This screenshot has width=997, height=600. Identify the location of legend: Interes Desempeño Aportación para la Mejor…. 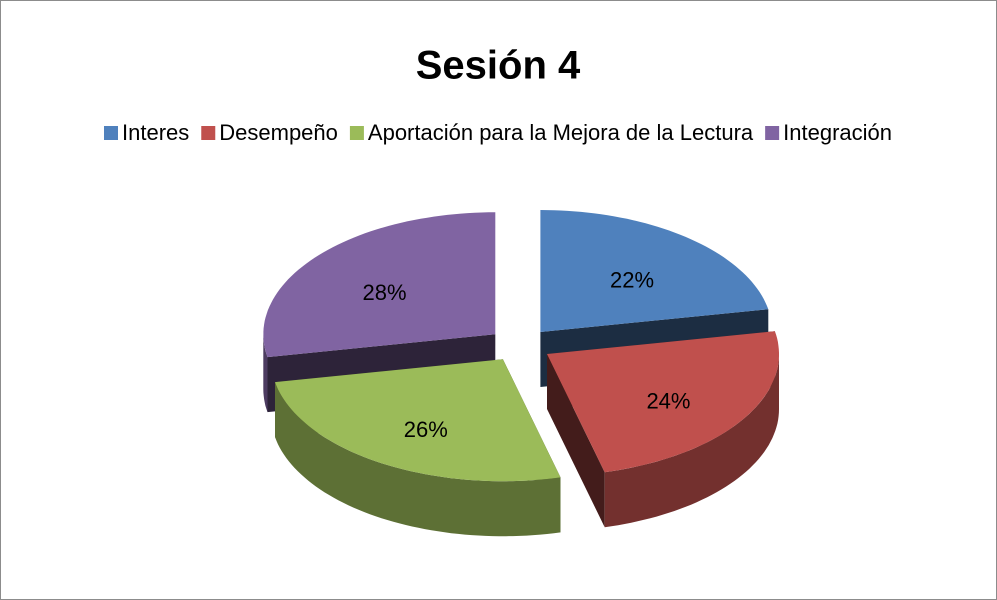
(498, 132).